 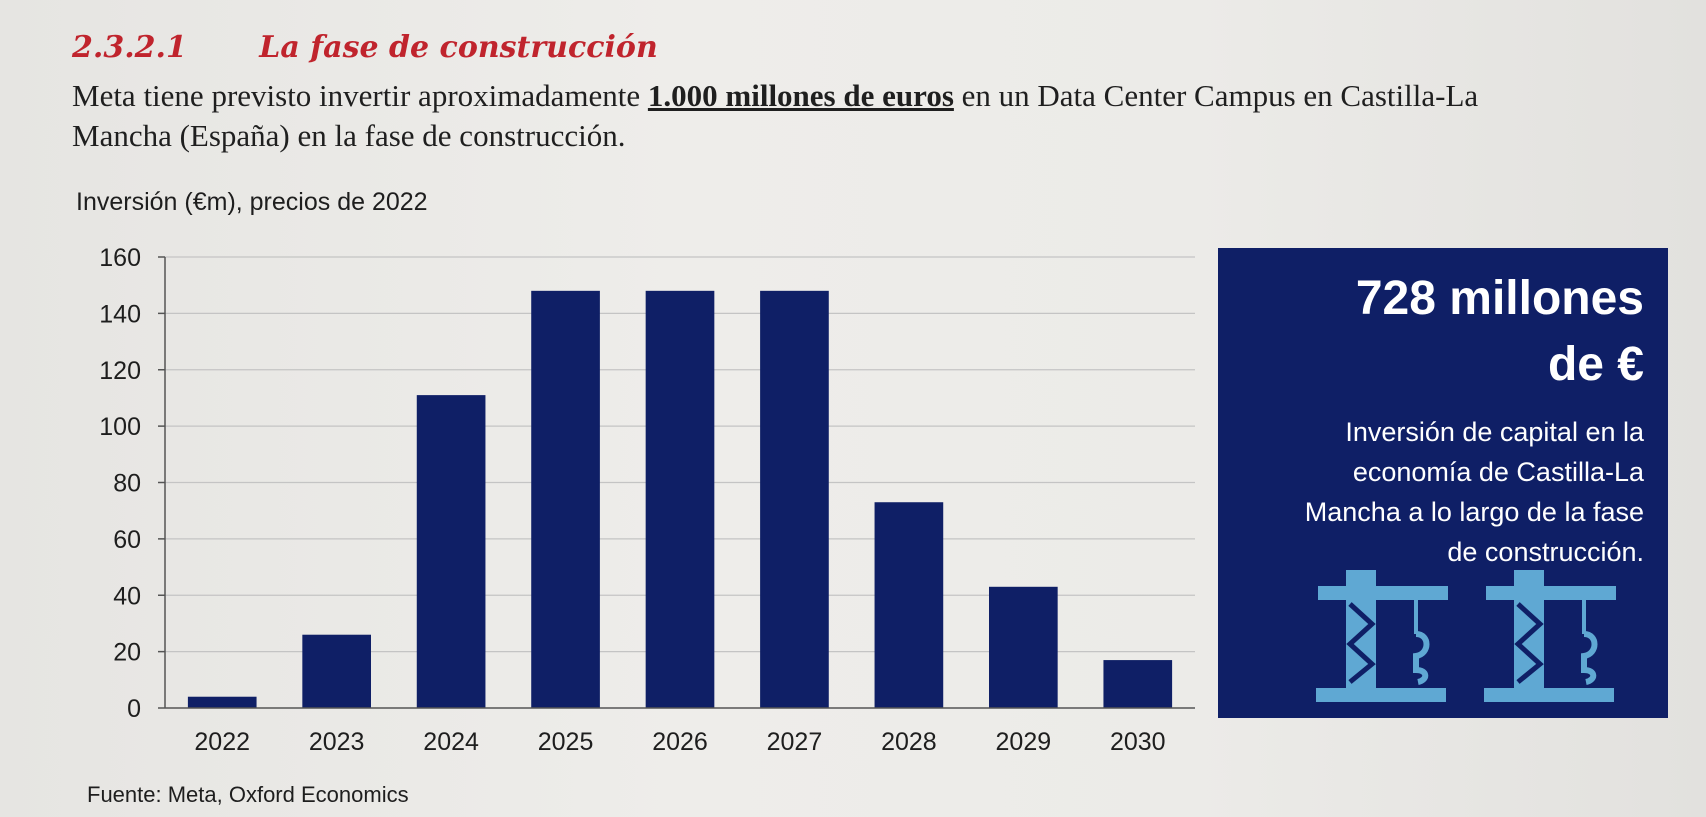 I want to click on bar-2022, so click(x=222, y=702).